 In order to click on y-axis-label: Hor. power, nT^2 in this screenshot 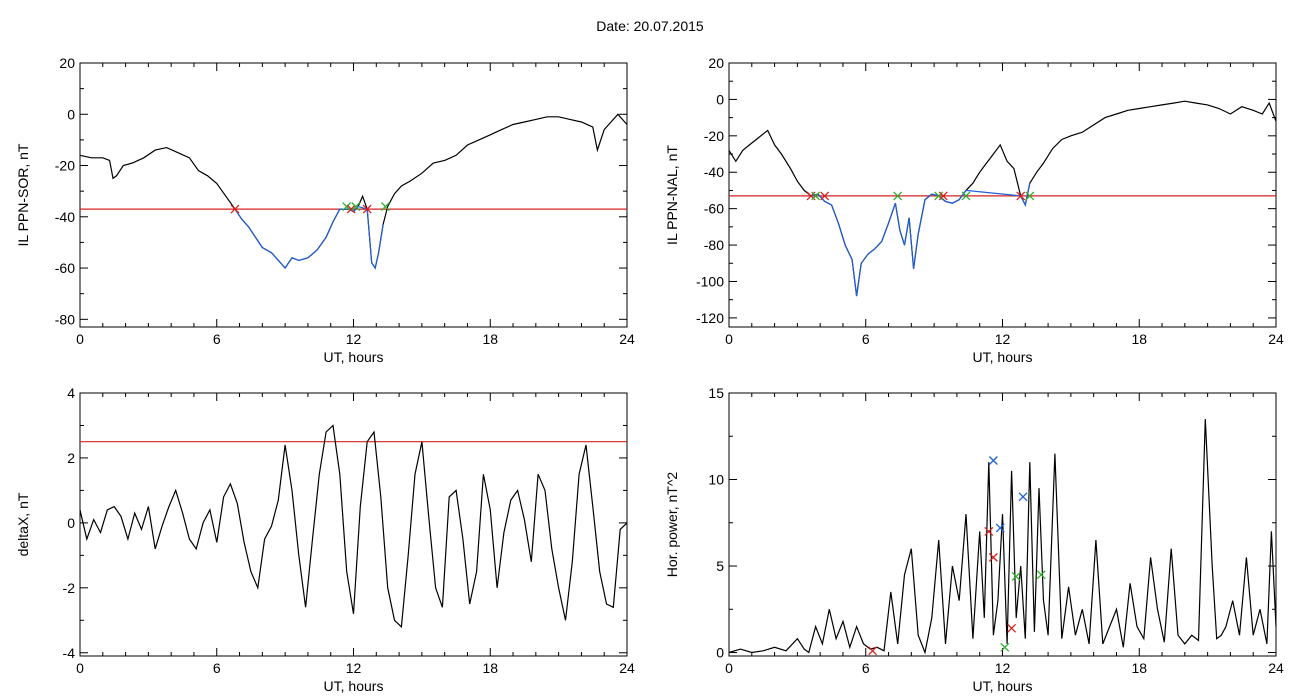, I will do `click(672, 525)`.